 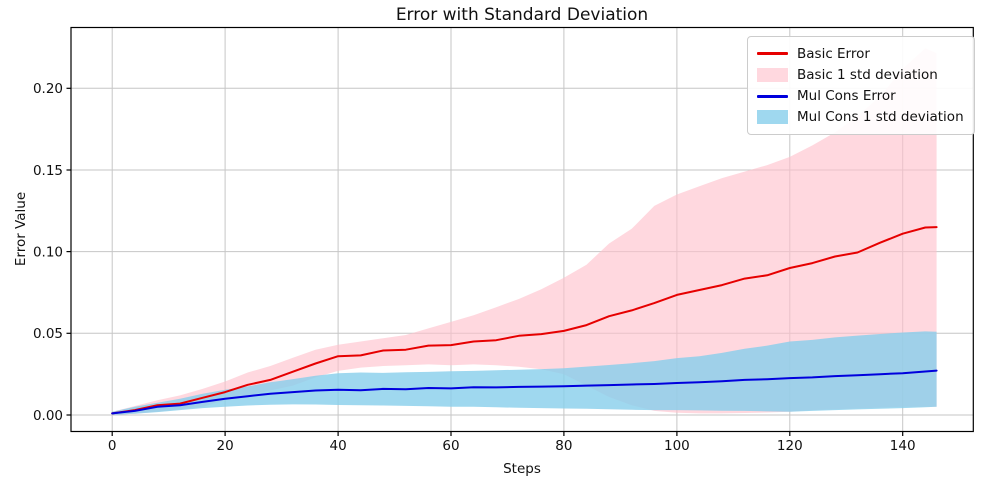 What do you see at coordinates (225, 446) in the screenshot?
I see `x-tick-label: 20` at bounding box center [225, 446].